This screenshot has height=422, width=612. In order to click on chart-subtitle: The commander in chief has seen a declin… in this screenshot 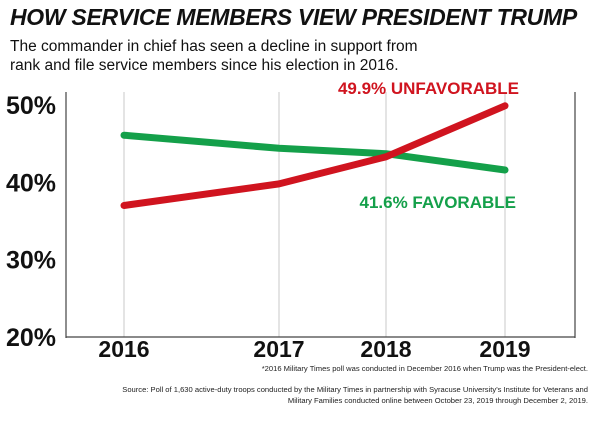, I will do `click(214, 56)`.